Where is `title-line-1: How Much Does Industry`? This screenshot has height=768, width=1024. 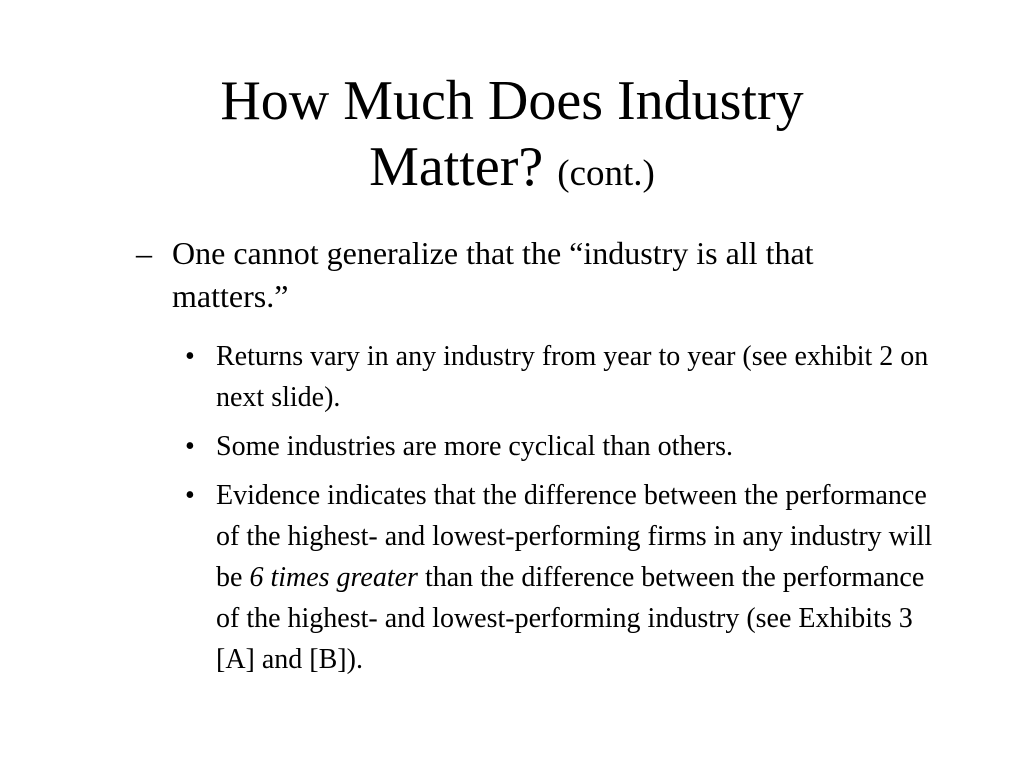 title-line-1: How Much Does Industry is located at coordinates (512, 101).